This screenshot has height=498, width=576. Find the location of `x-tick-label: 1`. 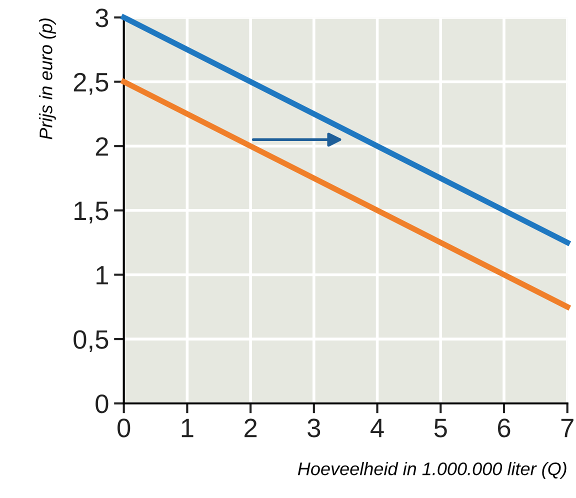

x-tick-label: 1 is located at coordinates (188, 428).